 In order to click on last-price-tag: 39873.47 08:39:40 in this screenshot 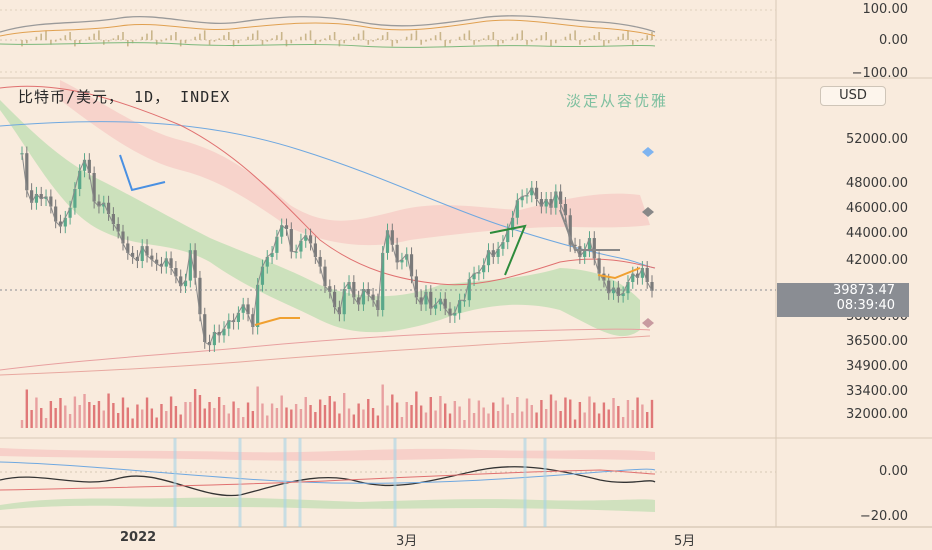, I will do `click(843, 300)`.